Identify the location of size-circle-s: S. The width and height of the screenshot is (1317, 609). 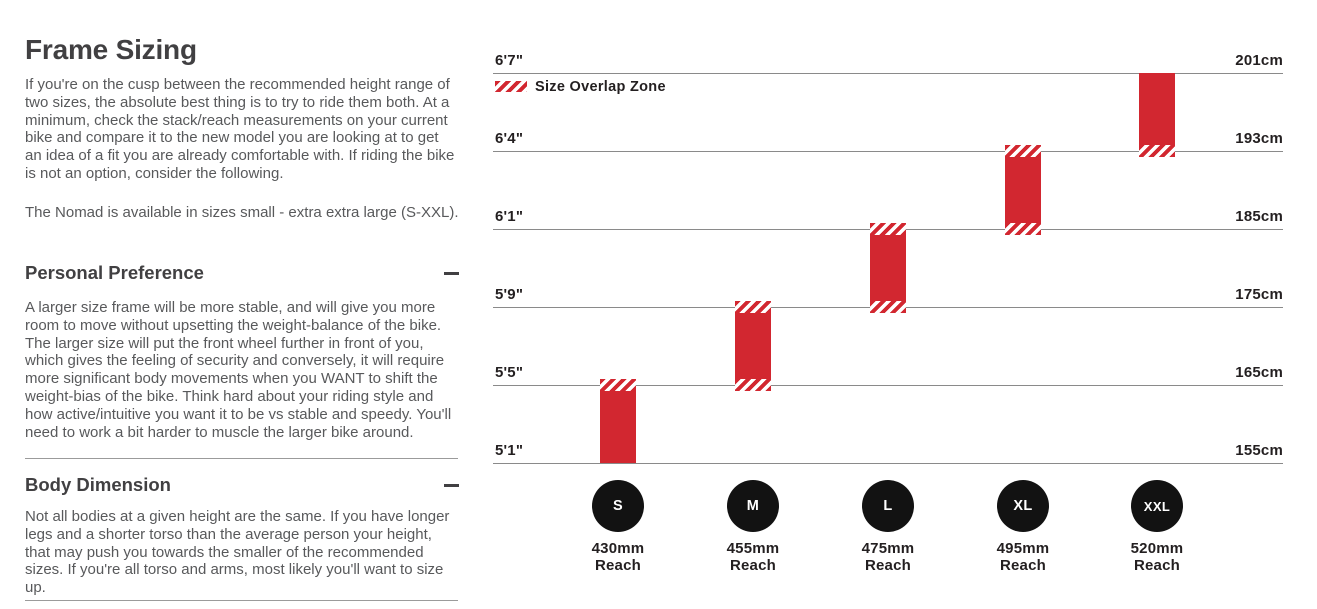
(618, 506).